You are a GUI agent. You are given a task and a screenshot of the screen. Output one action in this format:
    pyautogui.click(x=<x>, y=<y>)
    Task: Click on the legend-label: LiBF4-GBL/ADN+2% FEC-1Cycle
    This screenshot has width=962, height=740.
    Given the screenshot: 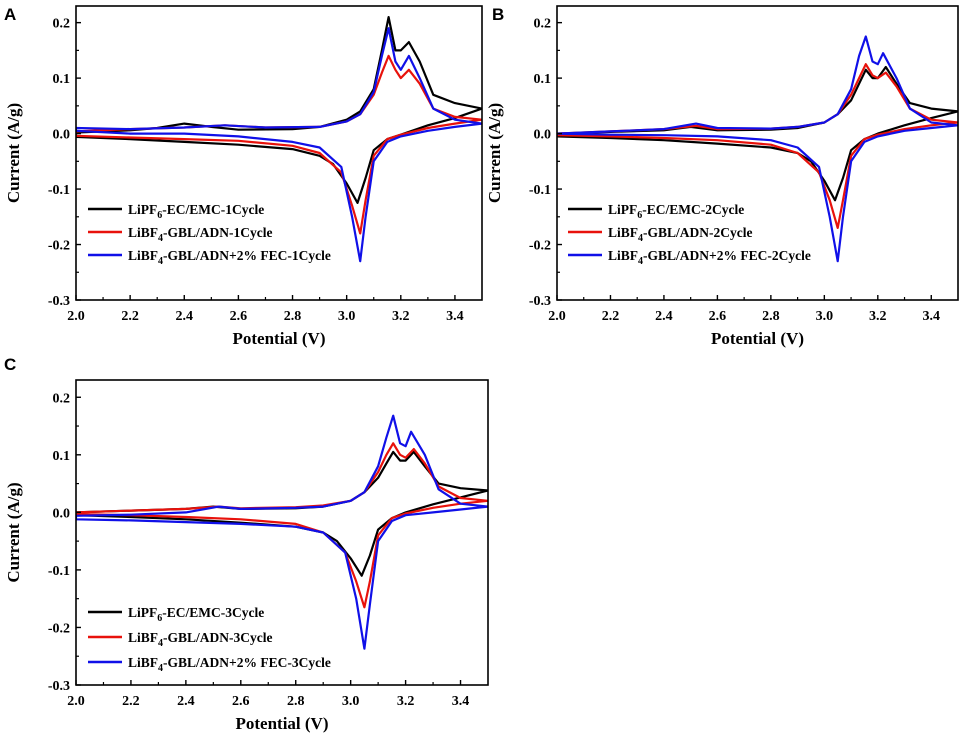 What is the action you would take?
    pyautogui.click(x=229, y=257)
    